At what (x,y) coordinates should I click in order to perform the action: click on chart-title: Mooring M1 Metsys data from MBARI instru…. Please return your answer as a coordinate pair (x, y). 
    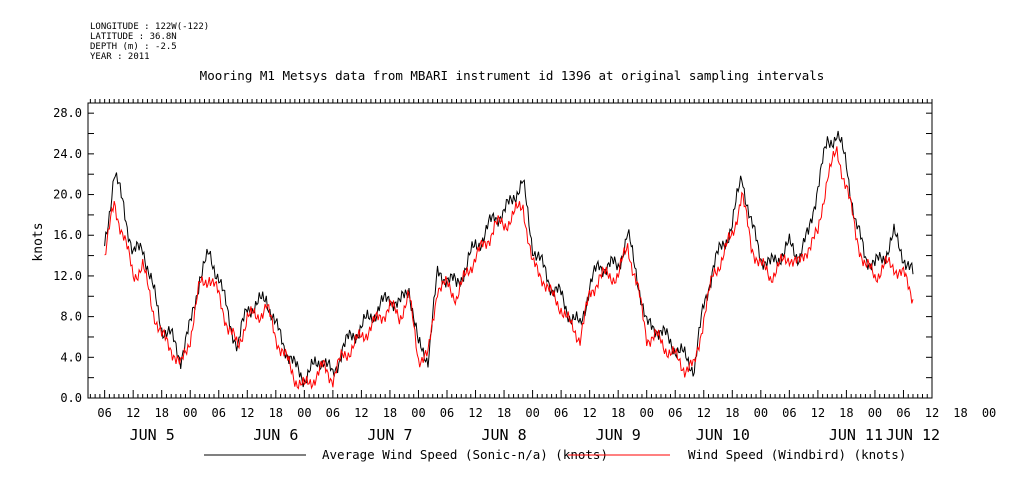
    Looking at the image, I should click on (512, 75).